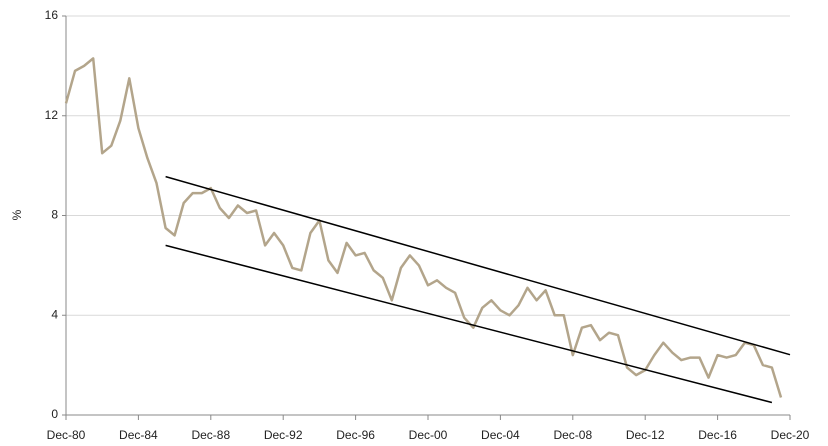  What do you see at coordinates (283, 435) in the screenshot?
I see `x-tick-label: Dec-92` at bounding box center [283, 435].